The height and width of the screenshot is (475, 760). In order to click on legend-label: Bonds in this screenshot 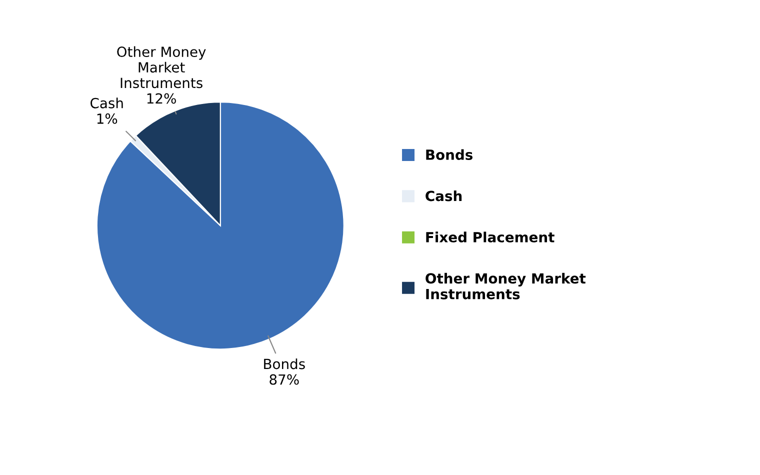, I will do `click(449, 154)`.